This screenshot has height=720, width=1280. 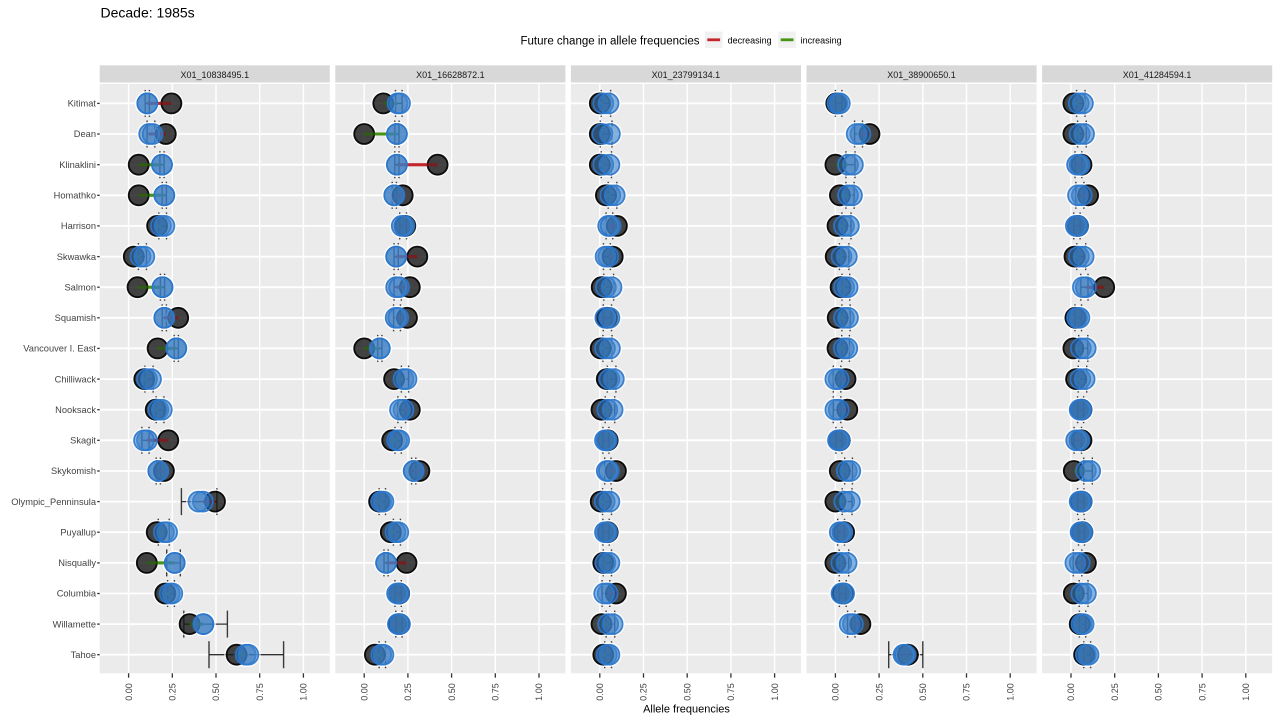 I want to click on svg-text: Decade: 1985s, so click(x=148, y=13).